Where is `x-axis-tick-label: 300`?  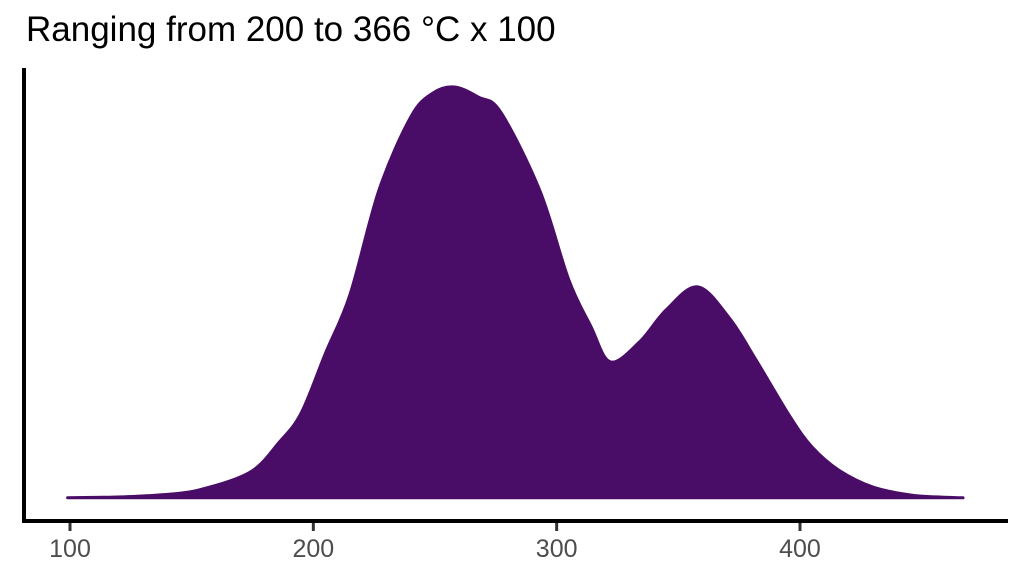 x-axis-tick-label: 300 is located at coordinates (557, 549).